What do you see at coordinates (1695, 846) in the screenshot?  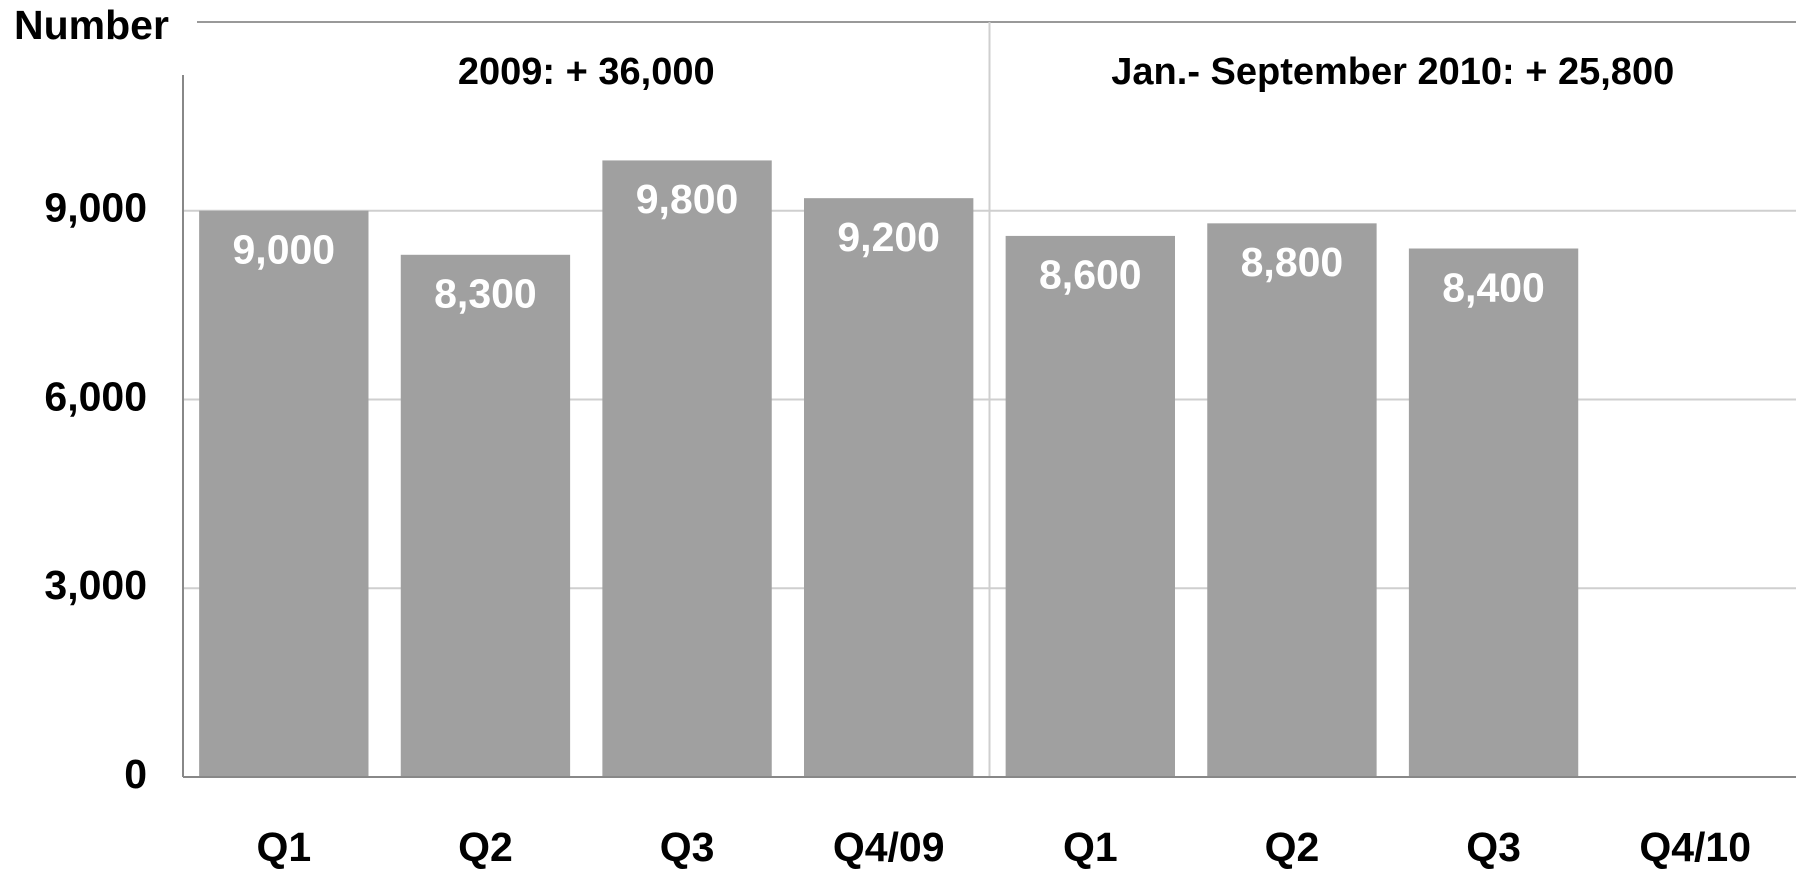 I see `x-tick-label: Q4/10` at bounding box center [1695, 846].